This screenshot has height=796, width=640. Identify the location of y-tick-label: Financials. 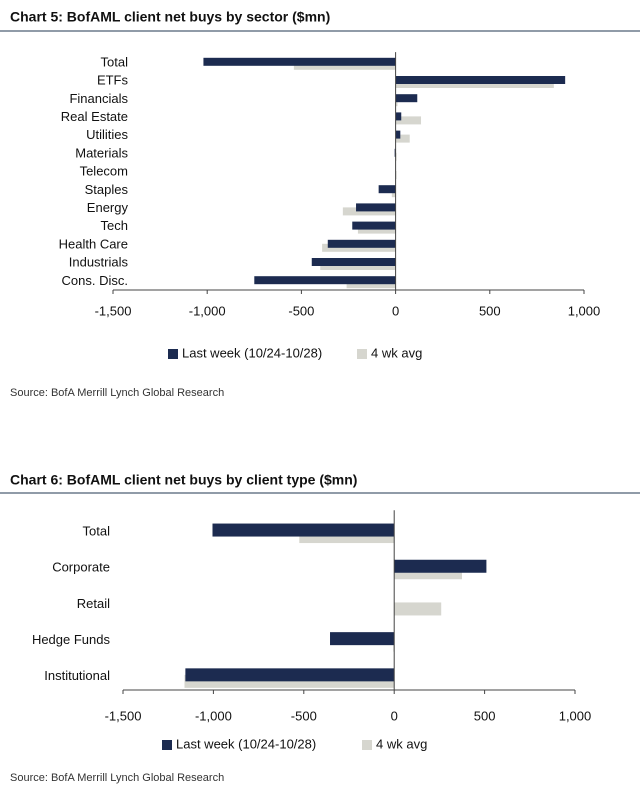
(98, 98).